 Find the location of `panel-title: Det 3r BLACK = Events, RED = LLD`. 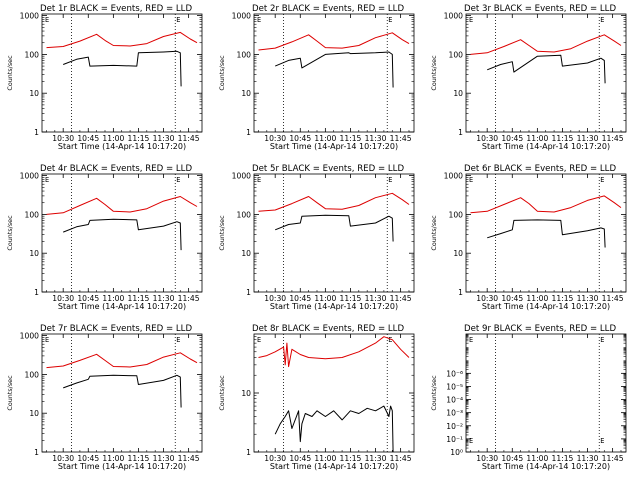

panel-title: Det 3r BLACK = Events, RED = LLD is located at coordinates (540, 9).